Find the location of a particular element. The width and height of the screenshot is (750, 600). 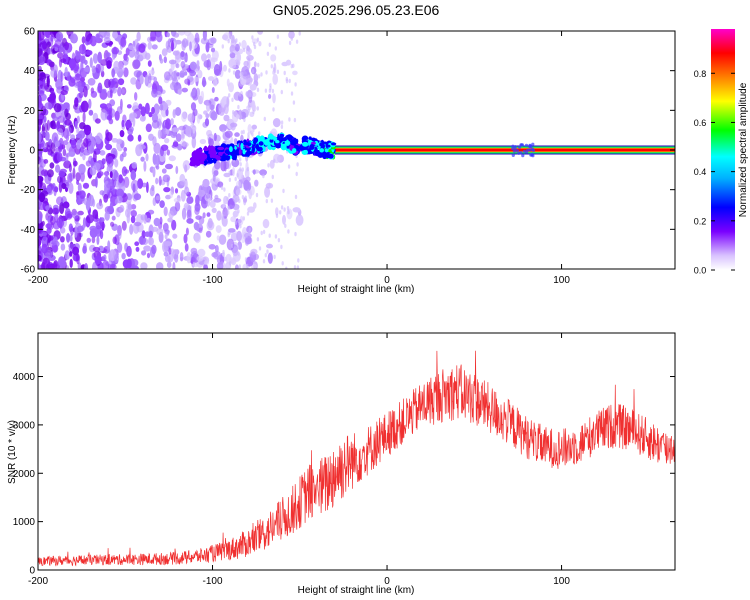

spectrogram-y-label: Frequency (Hz) is located at coordinates (12, 150).